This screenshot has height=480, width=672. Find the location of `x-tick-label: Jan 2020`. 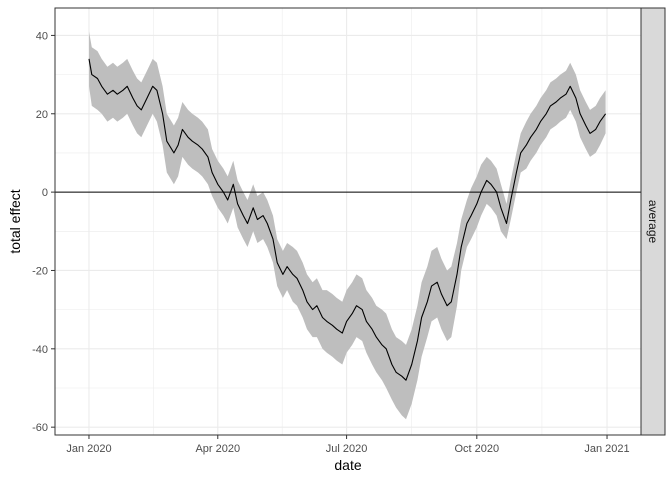

x-tick-label: Jan 2020 is located at coordinates (88, 449).